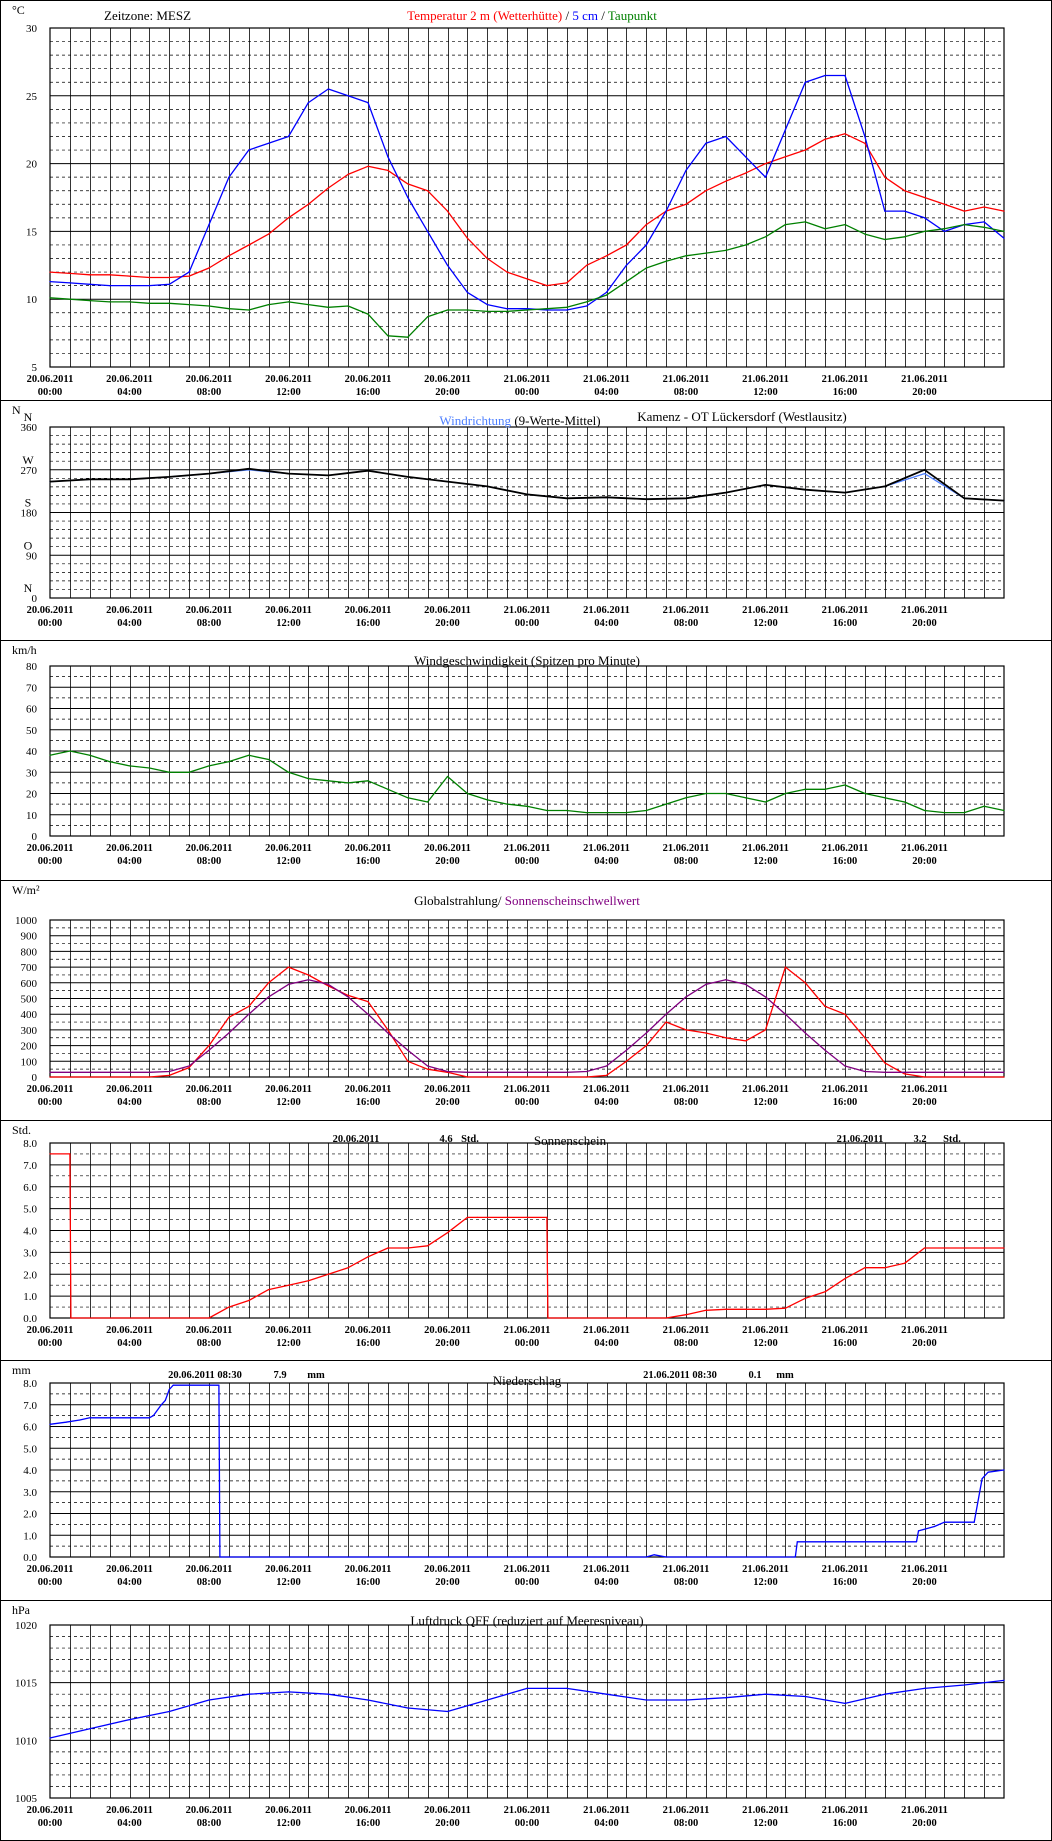 Image resolution: width=1052 pixels, height=1841 pixels. What do you see at coordinates (29, 514) in the screenshot?
I see `y-tick-label: 180` at bounding box center [29, 514].